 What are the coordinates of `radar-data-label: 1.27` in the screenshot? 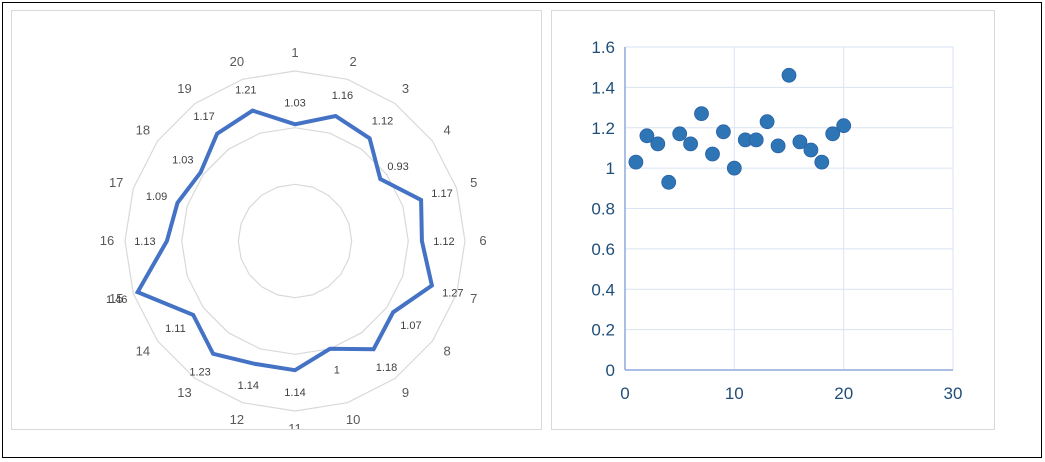 It's located at (452, 293).